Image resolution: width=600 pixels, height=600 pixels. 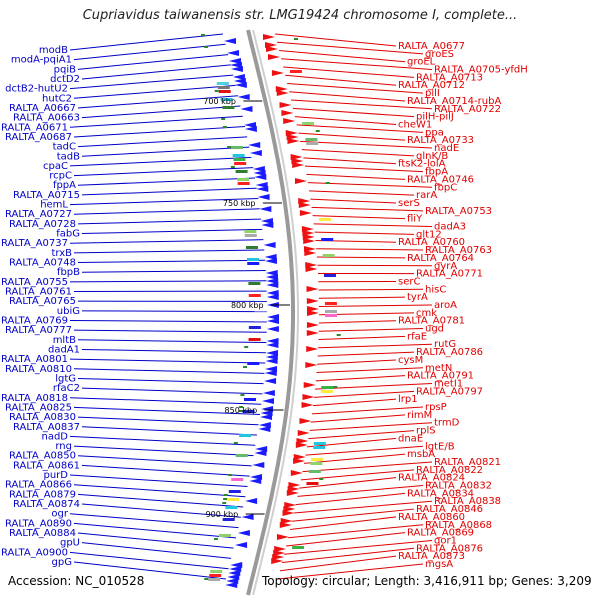 I want to click on scale-label: 750 kbp, so click(x=239, y=203).